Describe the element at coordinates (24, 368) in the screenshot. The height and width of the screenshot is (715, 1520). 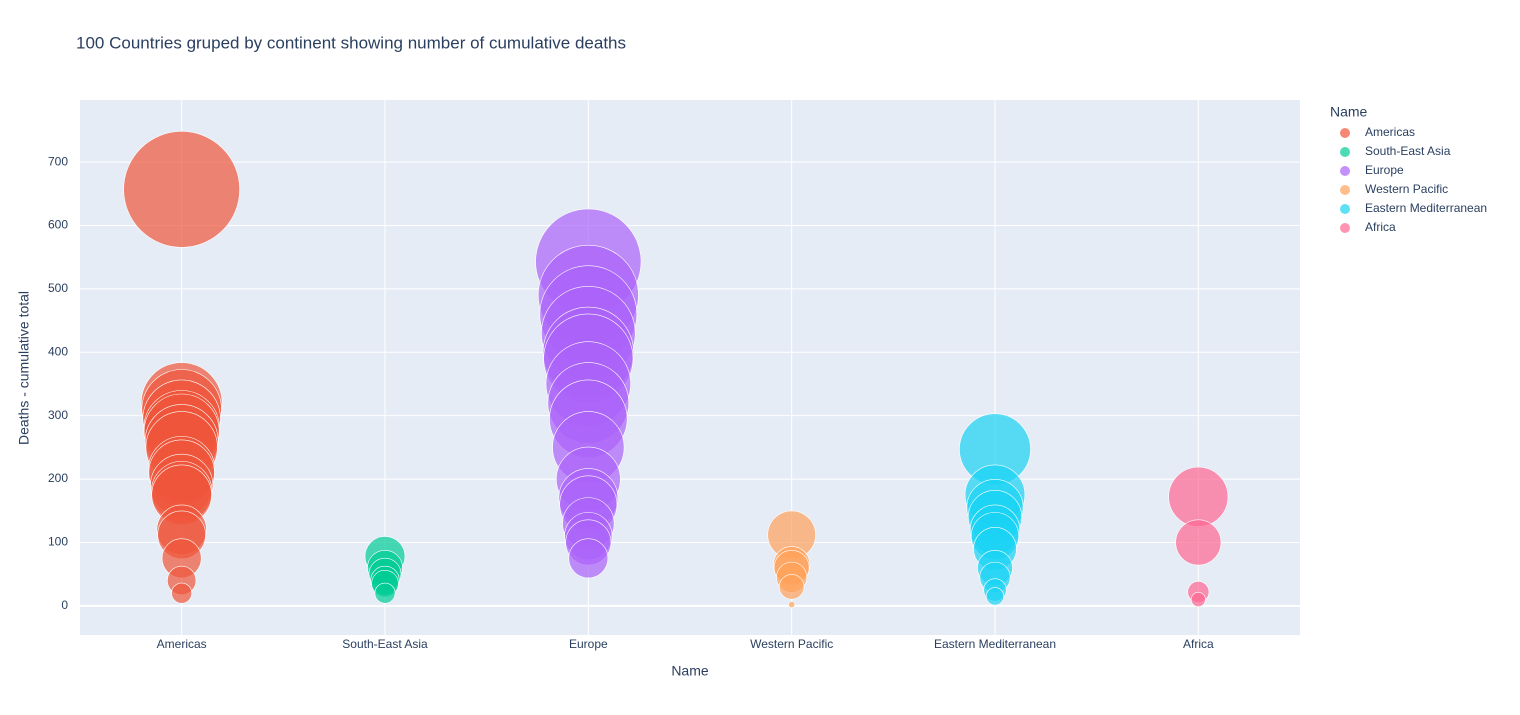
I see `y-axis-title: Deaths - cumulative total` at that location.